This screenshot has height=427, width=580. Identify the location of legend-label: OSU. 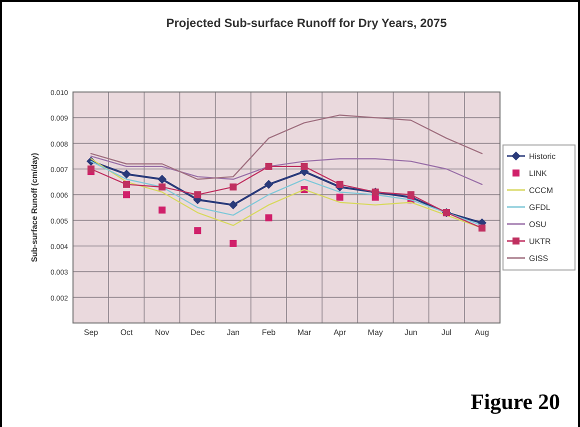
(538, 224).